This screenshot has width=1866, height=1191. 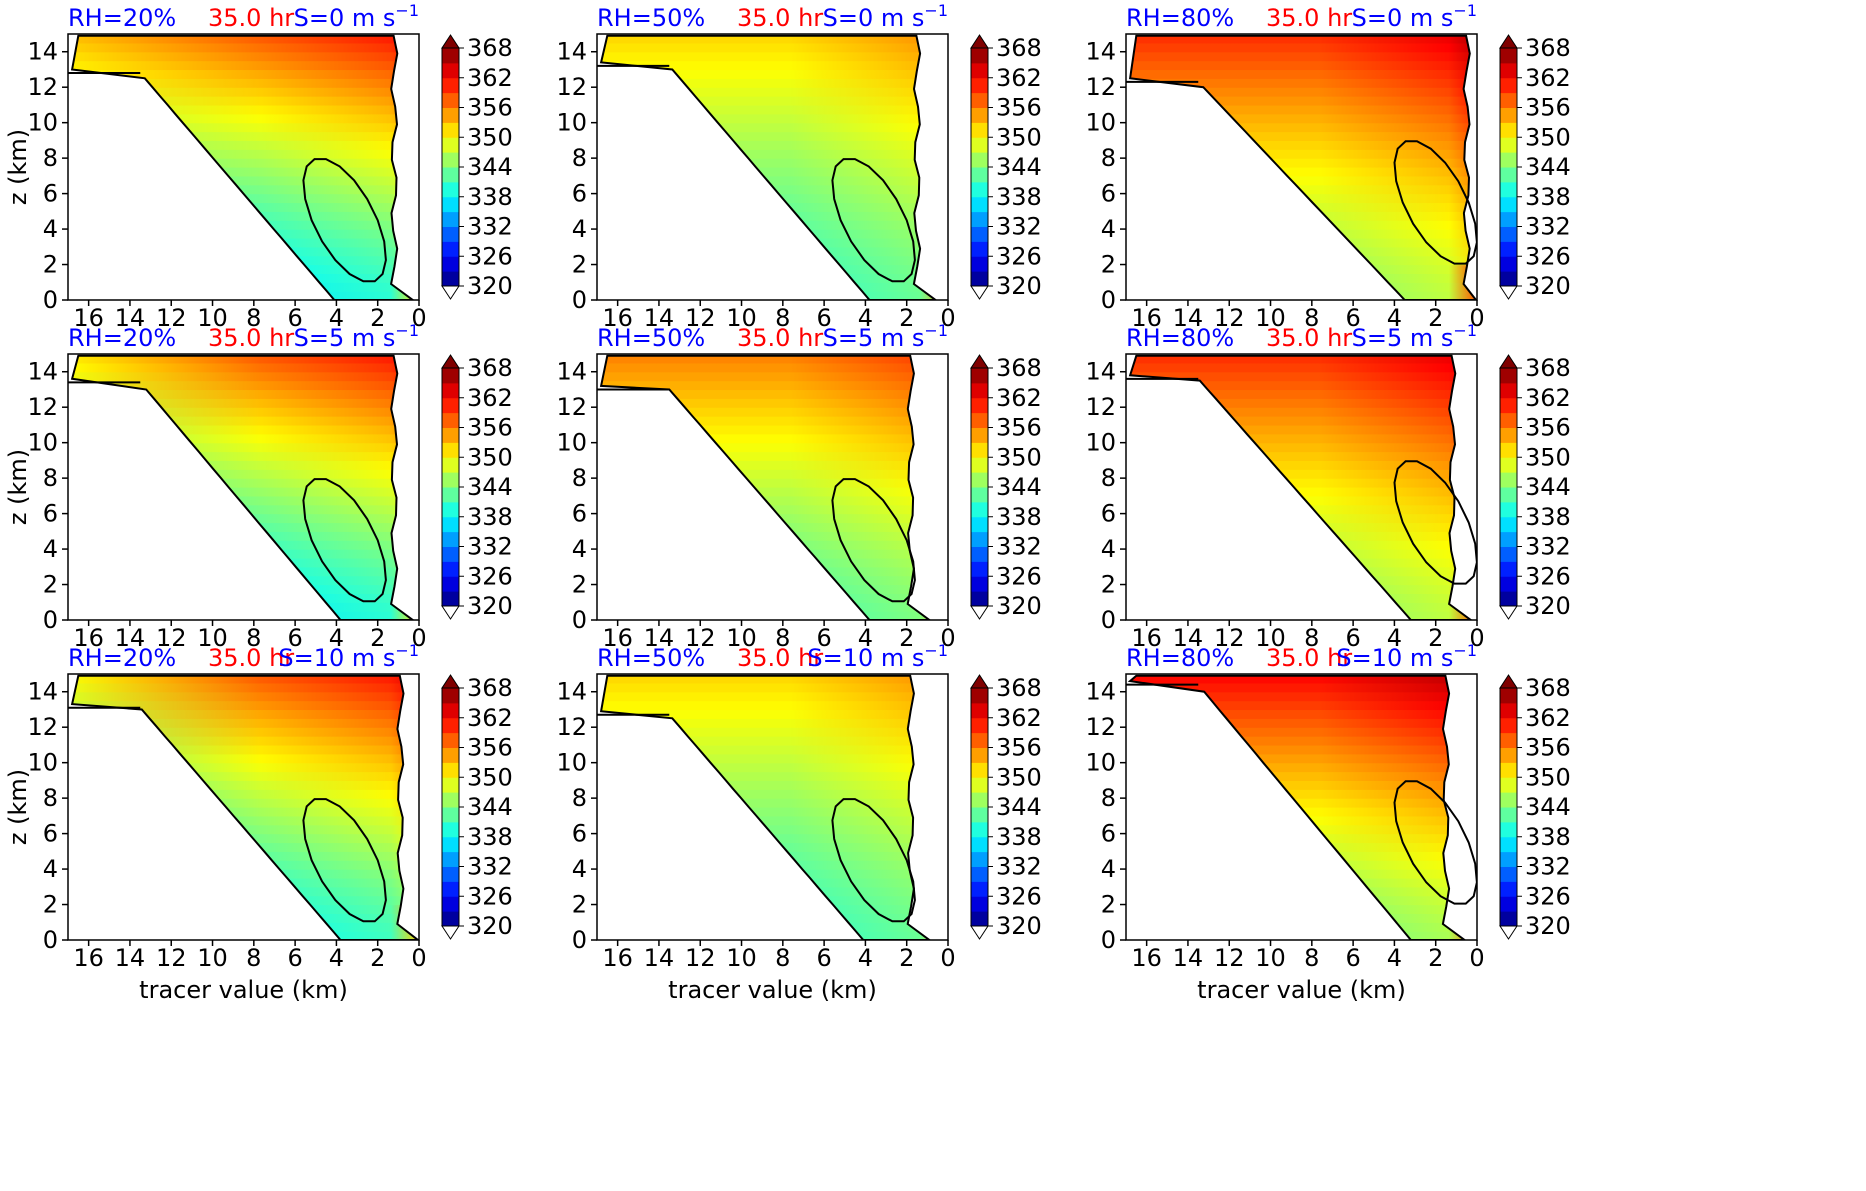 What do you see at coordinates (1548, 748) in the screenshot?
I see `colorbar-tick-label: 356` at bounding box center [1548, 748].